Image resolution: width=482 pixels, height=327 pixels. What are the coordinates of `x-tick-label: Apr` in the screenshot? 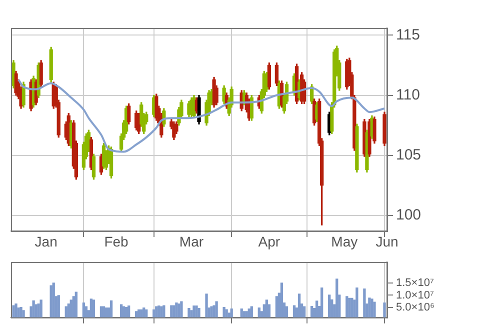 It's located at (269, 241).